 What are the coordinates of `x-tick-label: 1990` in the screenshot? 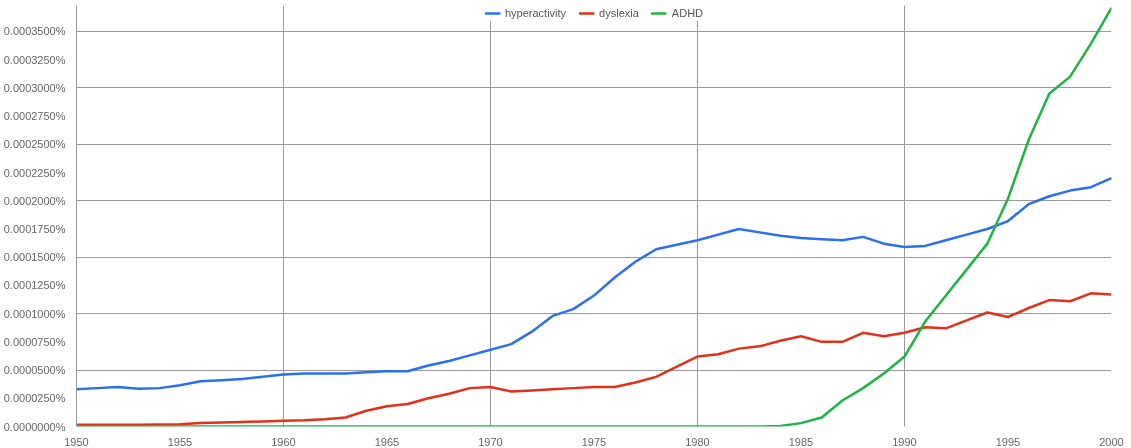 It's located at (904, 441).